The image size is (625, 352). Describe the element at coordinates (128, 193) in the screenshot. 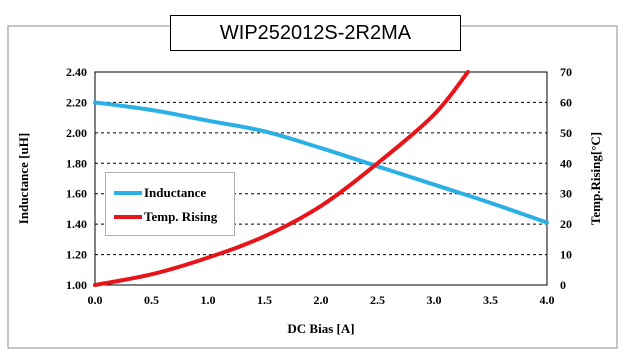

I see `legend-swatch-inductance` at that location.